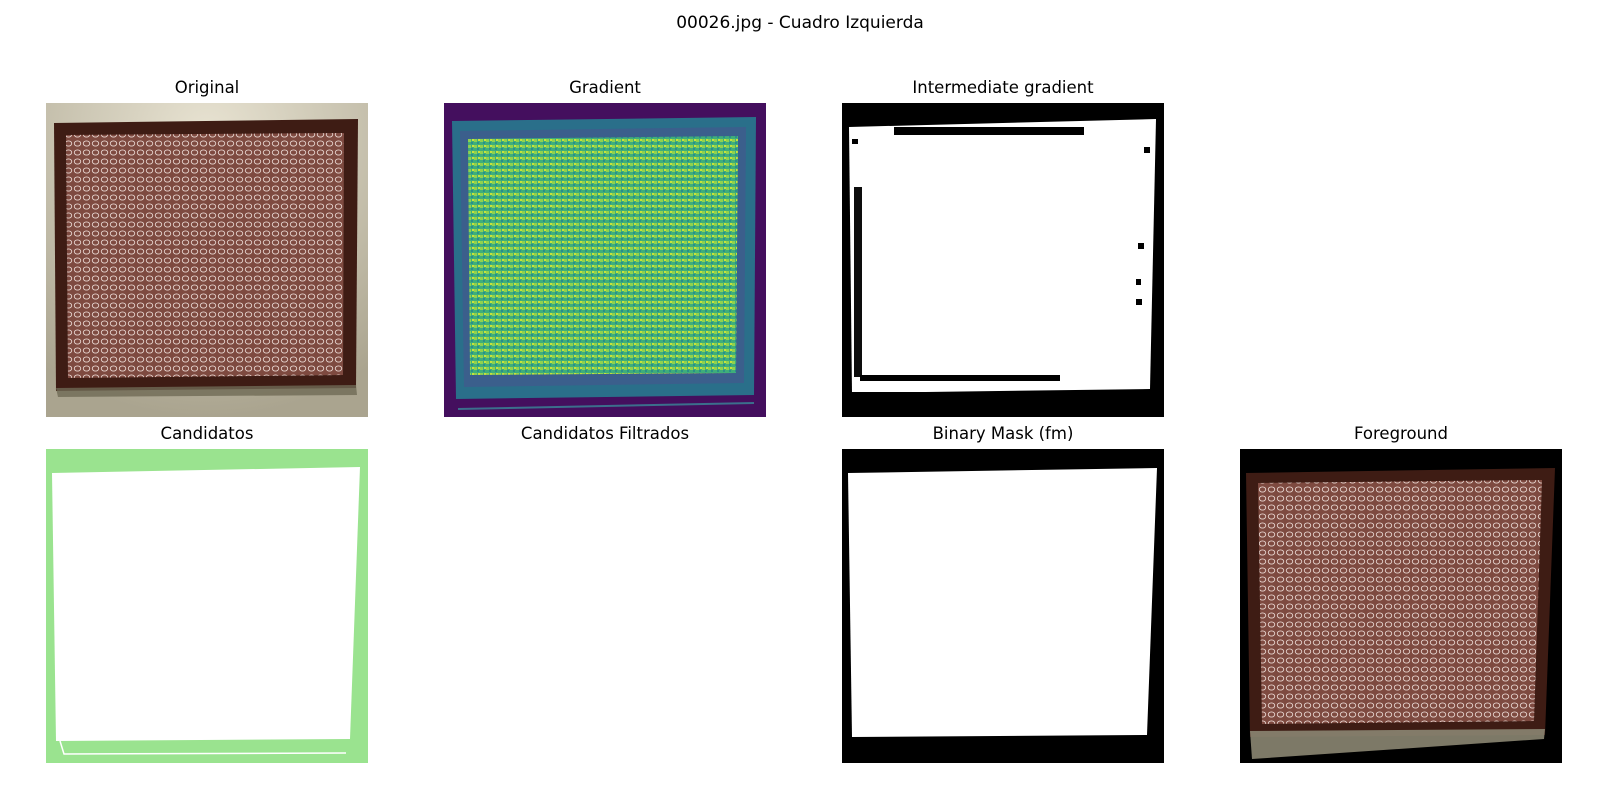 The width and height of the screenshot is (1600, 800). What do you see at coordinates (1003, 433) in the screenshot?
I see `panel-title-binary-mask: Binary Mask (fm)` at bounding box center [1003, 433].